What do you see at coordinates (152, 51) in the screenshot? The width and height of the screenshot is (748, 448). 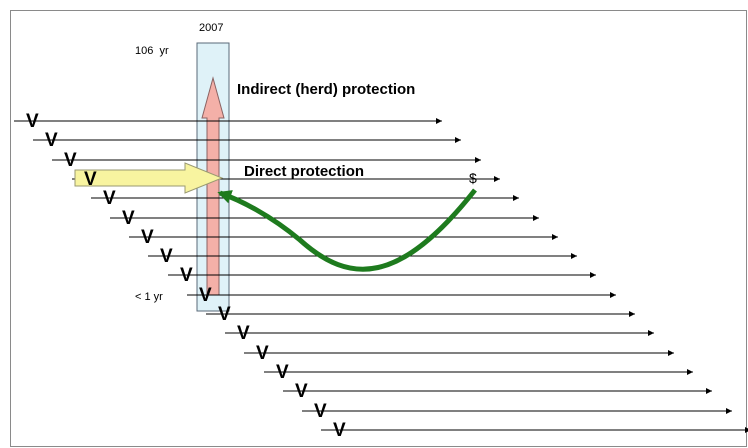 I see `oldest-age-label: 106 yr` at bounding box center [152, 51].